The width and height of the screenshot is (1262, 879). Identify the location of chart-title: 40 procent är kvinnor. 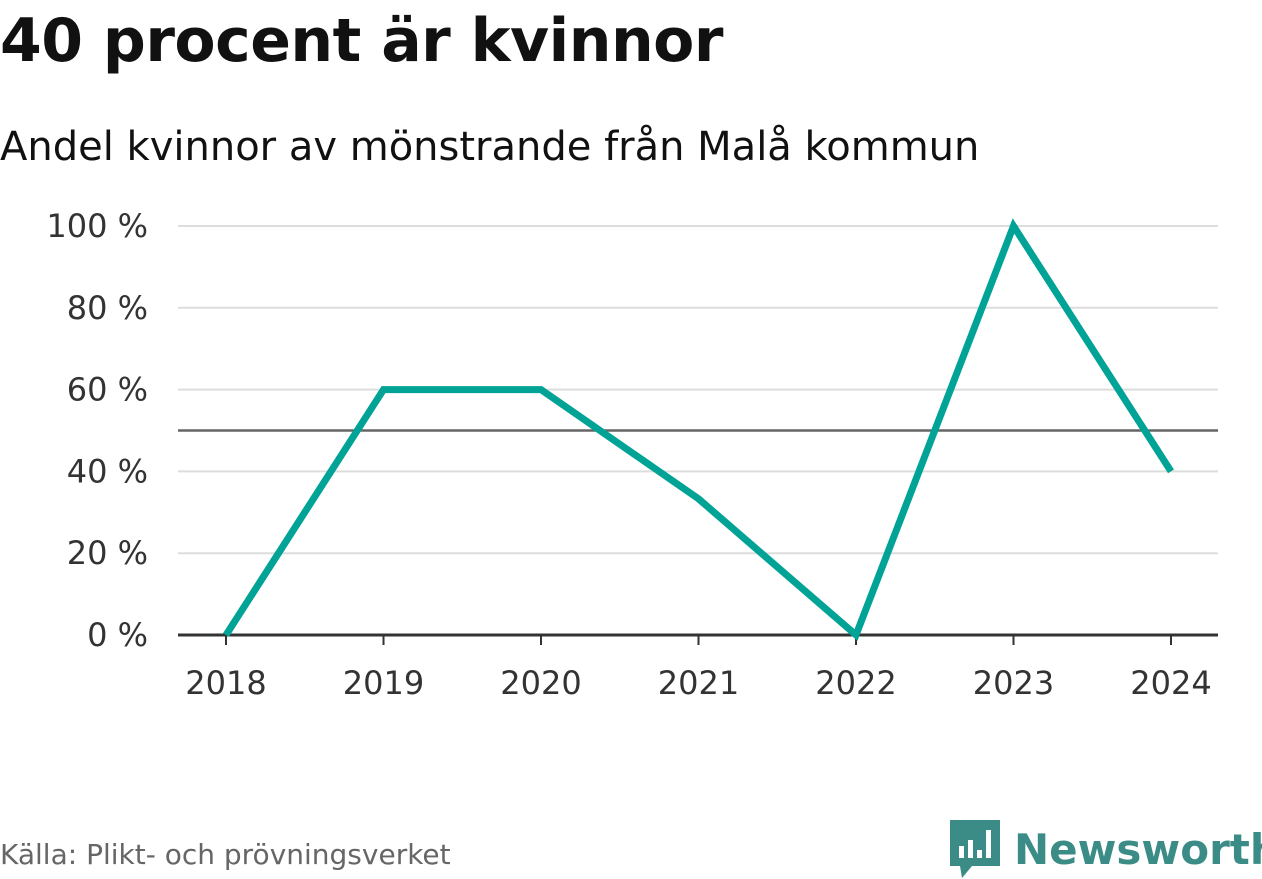
(361, 41).